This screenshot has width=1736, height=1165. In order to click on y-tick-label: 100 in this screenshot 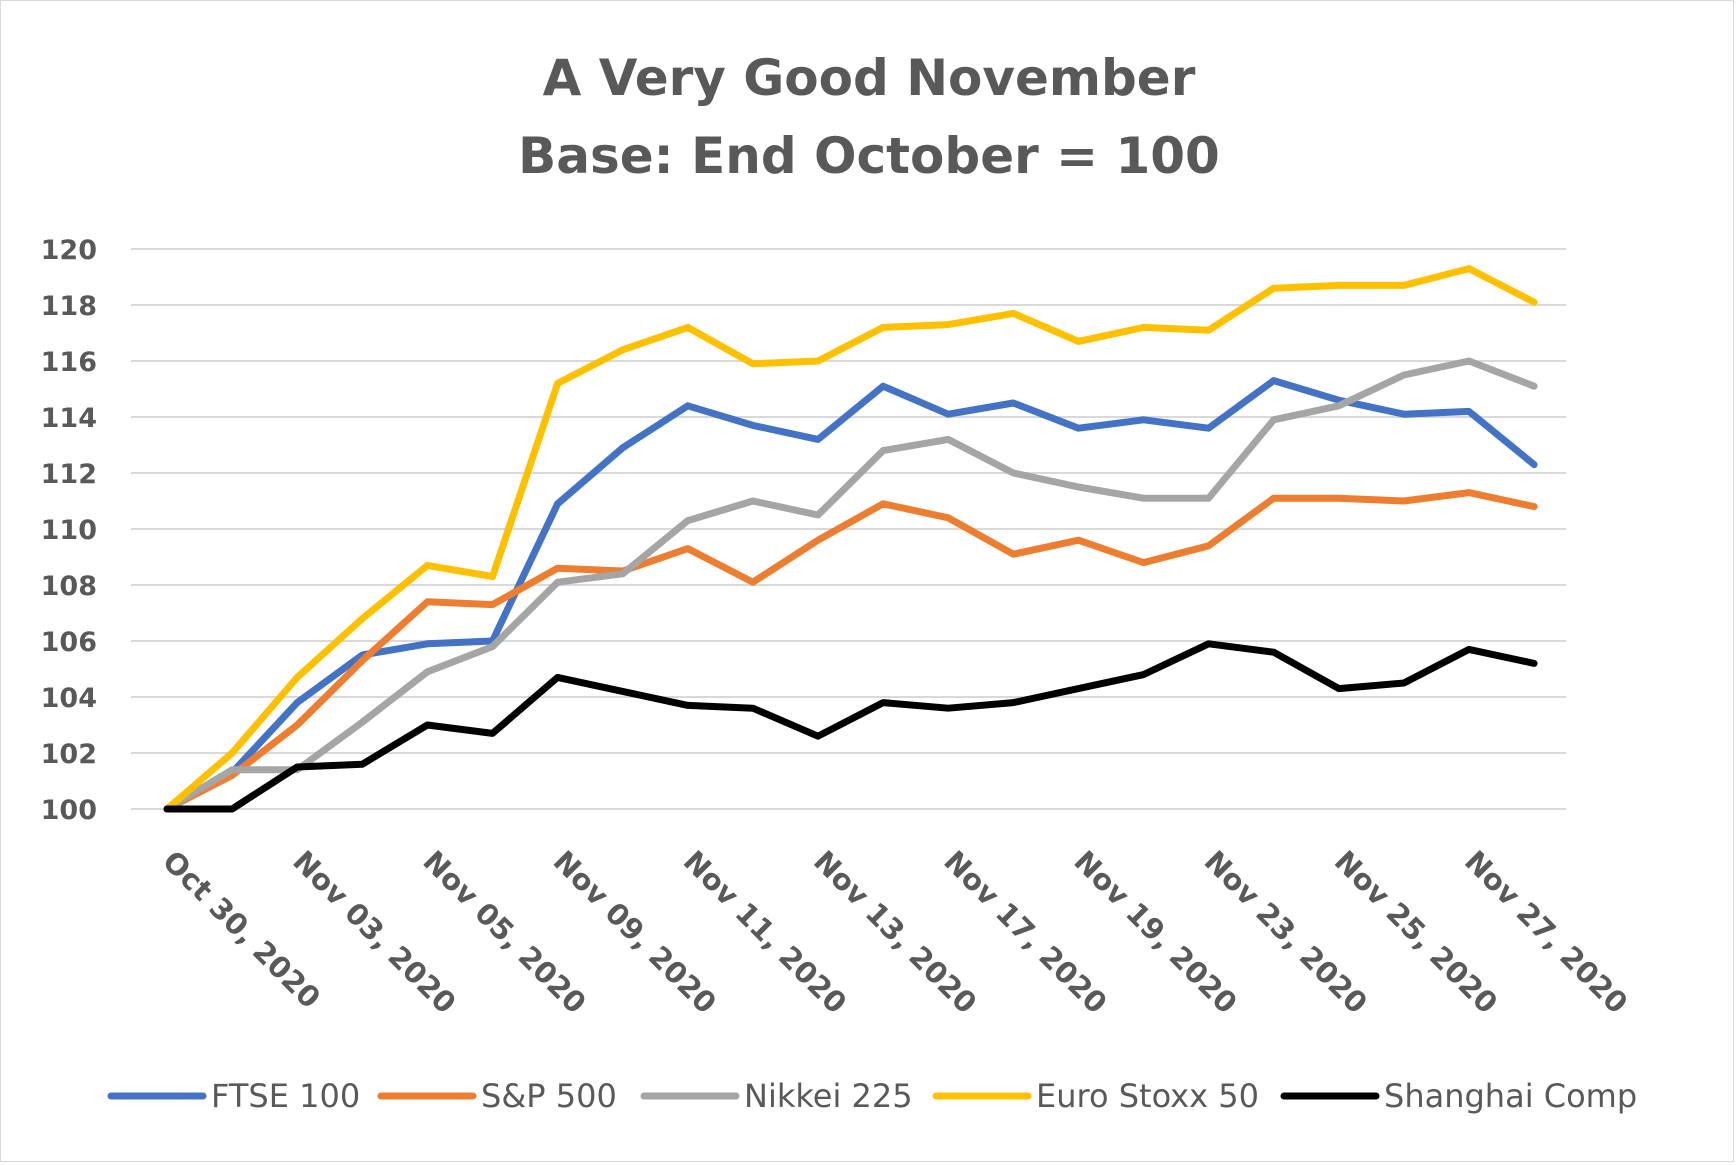, I will do `click(69, 810)`.